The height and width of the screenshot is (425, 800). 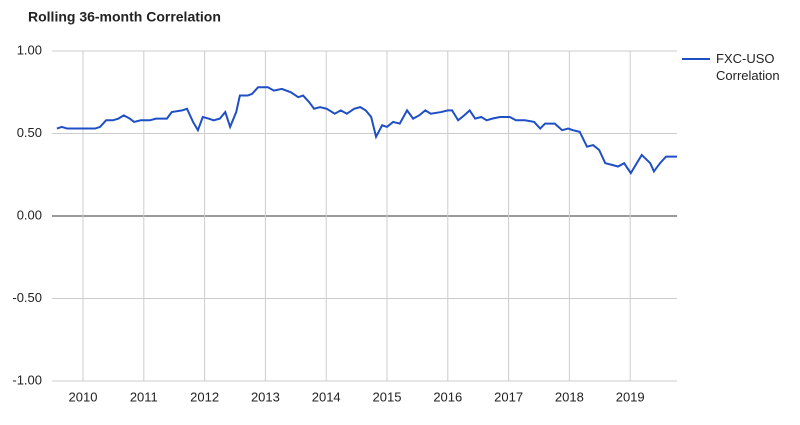 I want to click on x-tick-label: 2015, so click(x=387, y=396).